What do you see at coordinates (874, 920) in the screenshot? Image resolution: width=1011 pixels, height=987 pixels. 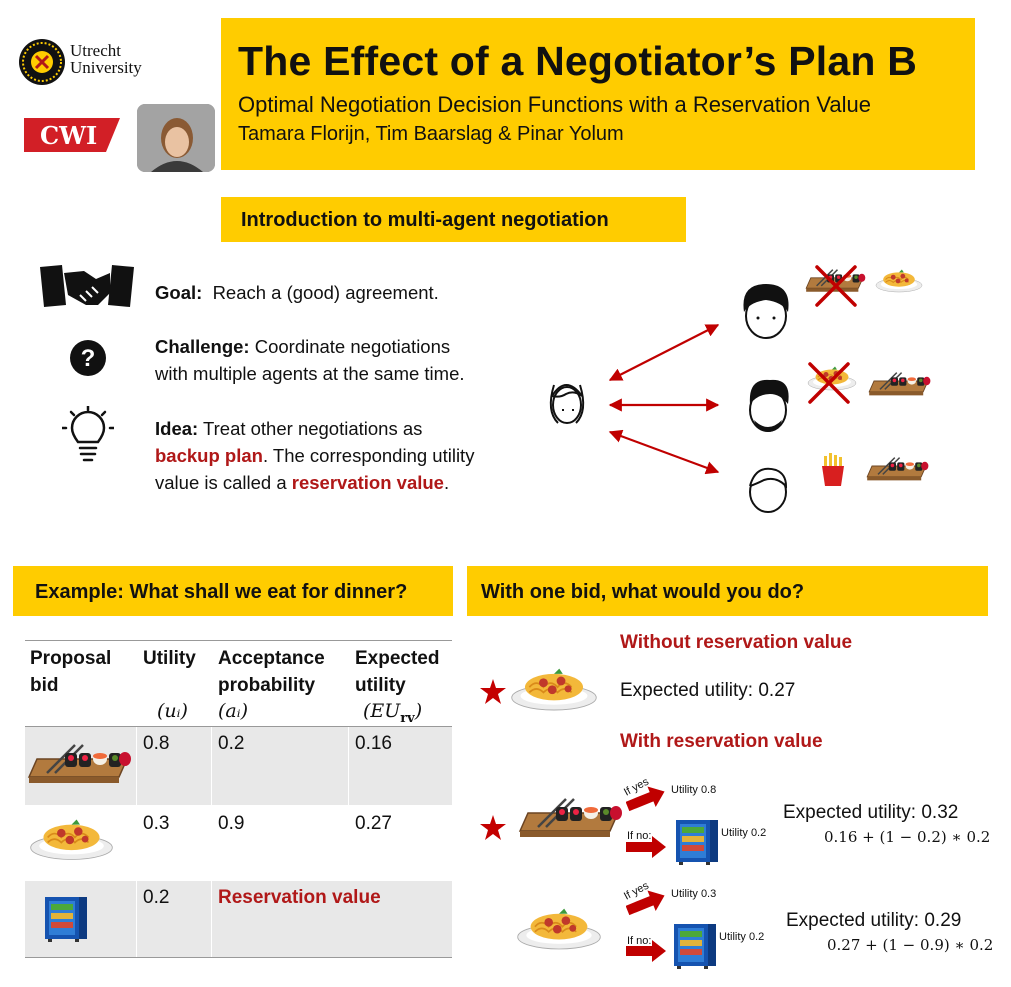 I see `option2-eu: Expected utility: 0.29` at bounding box center [874, 920].